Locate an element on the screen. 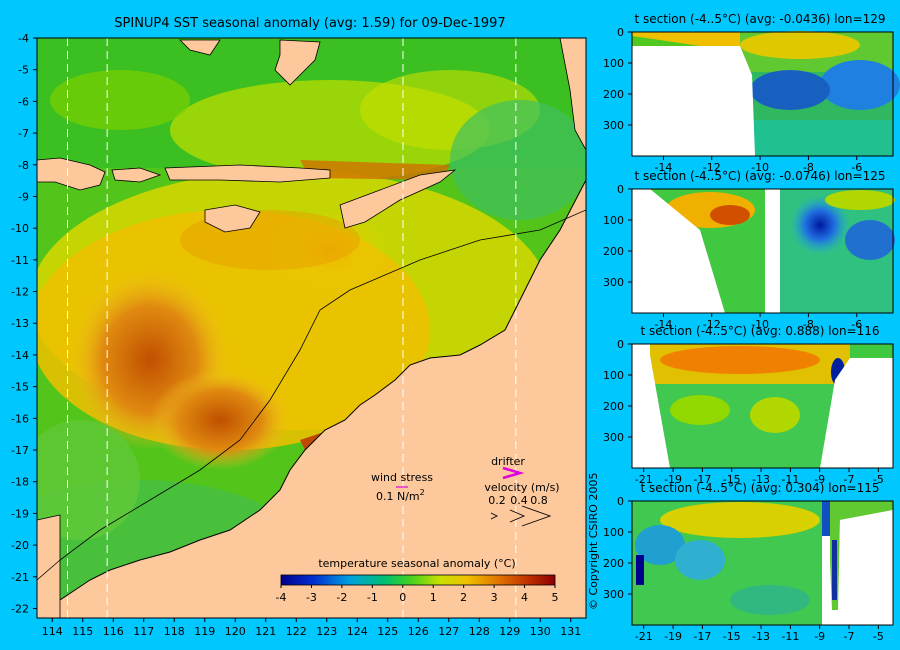  velocity-arrow-icons is located at coordinates (521, 516).